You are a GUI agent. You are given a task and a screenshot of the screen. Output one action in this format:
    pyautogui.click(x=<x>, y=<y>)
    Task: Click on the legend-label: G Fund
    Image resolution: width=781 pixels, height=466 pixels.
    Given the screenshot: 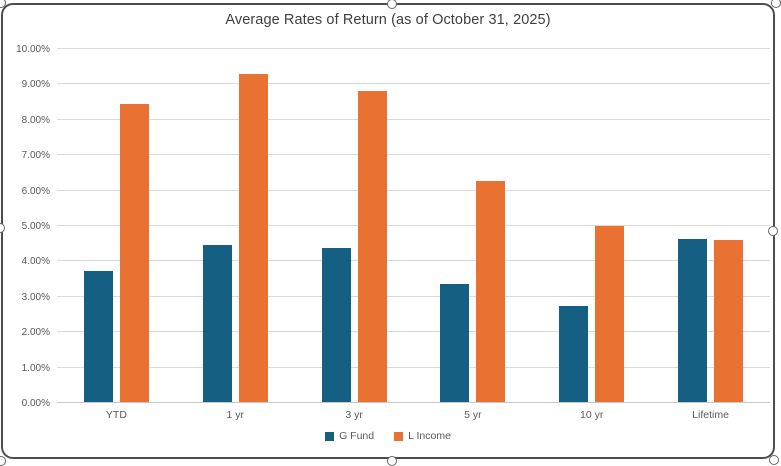 What is the action you would take?
    pyautogui.click(x=357, y=436)
    